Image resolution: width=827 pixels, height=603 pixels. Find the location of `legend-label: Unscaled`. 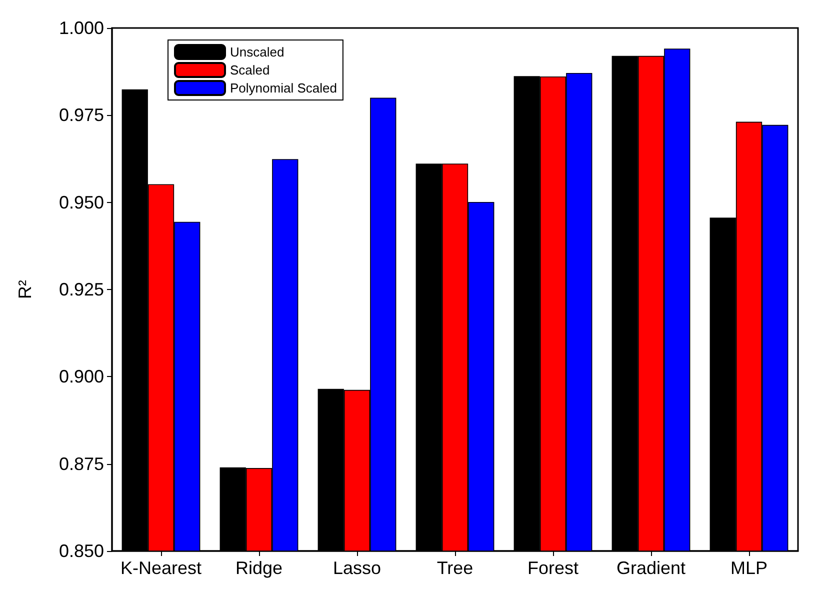

legend-label: Unscaled is located at coordinates (257, 52).